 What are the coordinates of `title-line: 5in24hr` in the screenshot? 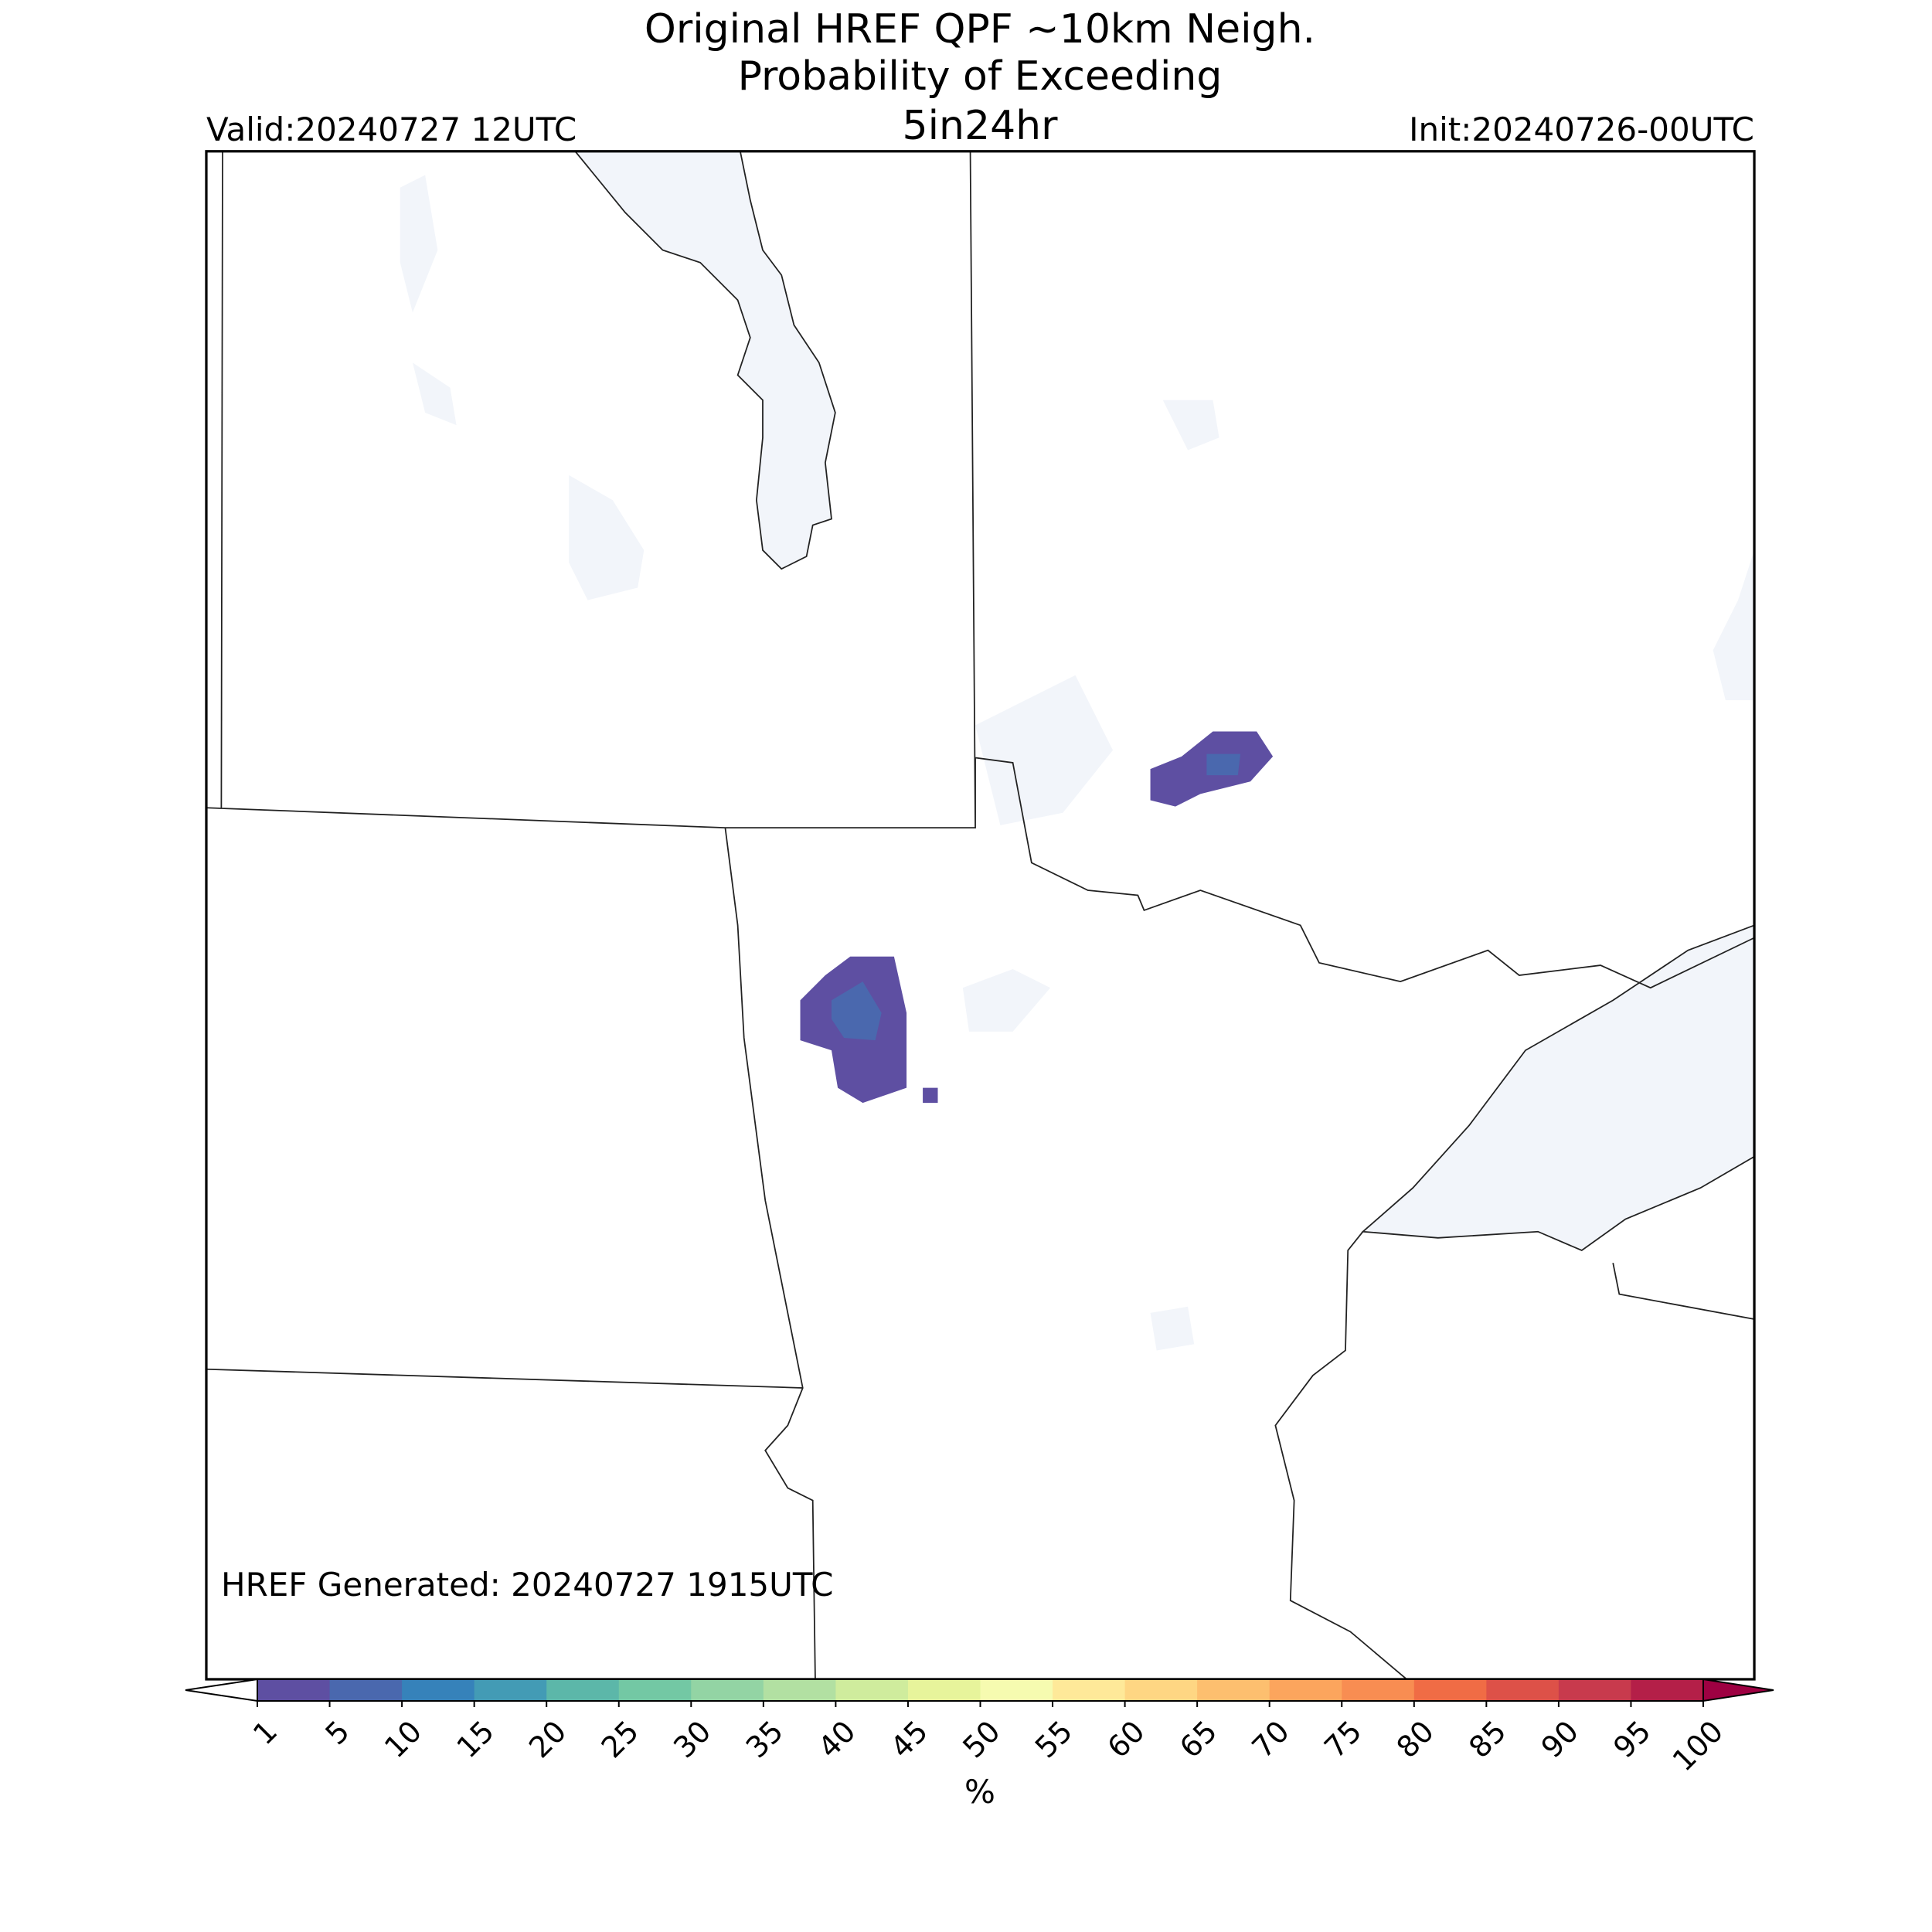 It's located at (981, 126).